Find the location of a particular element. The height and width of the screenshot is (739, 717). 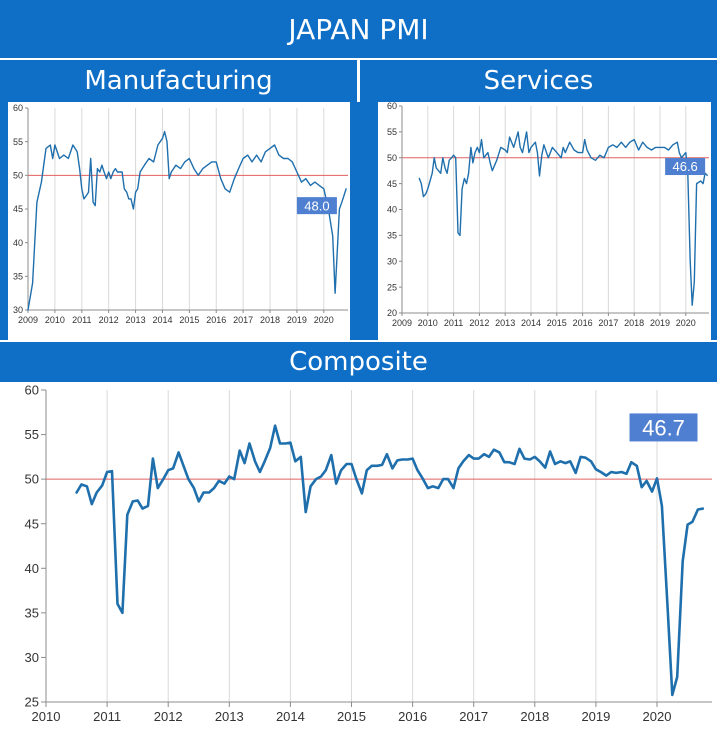

composite-latest-value-tag is located at coordinates (663, 427).